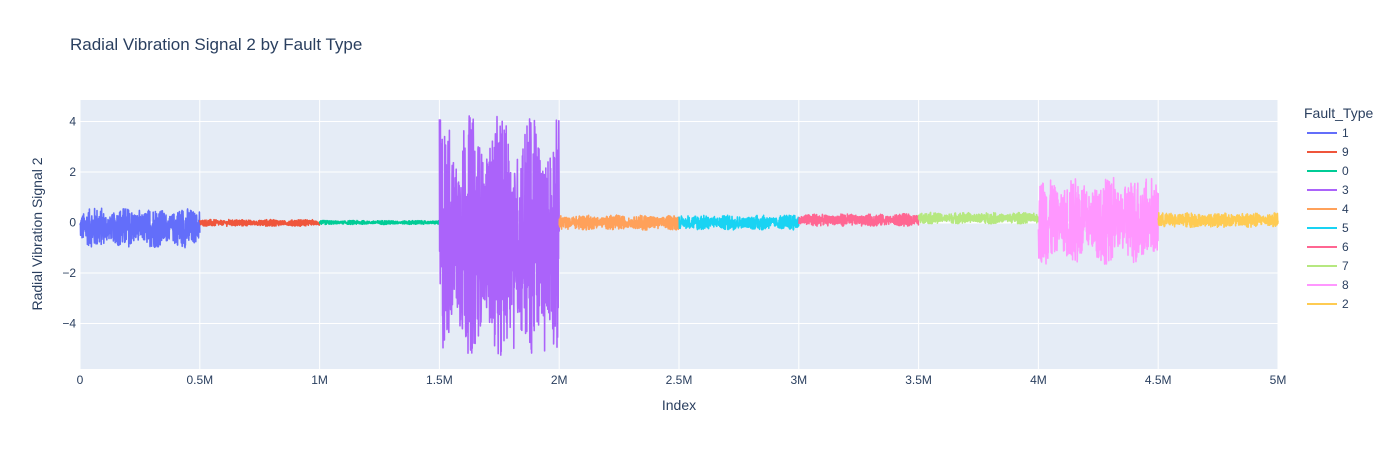 This screenshot has width=1394, height=450. What do you see at coordinates (69, 273) in the screenshot?
I see `y-tick-label: −2` at bounding box center [69, 273].